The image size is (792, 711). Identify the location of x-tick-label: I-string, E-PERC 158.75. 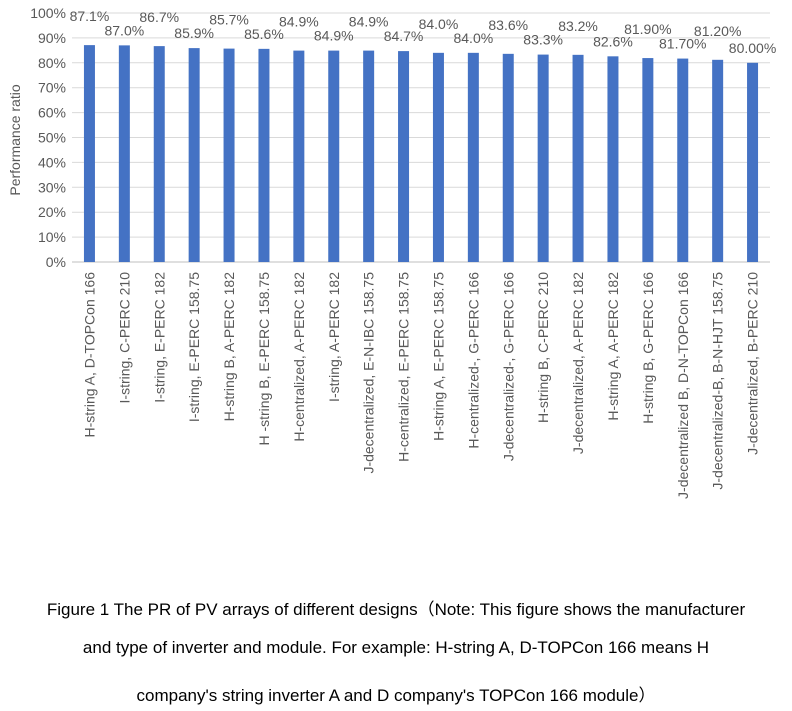
(194, 347).